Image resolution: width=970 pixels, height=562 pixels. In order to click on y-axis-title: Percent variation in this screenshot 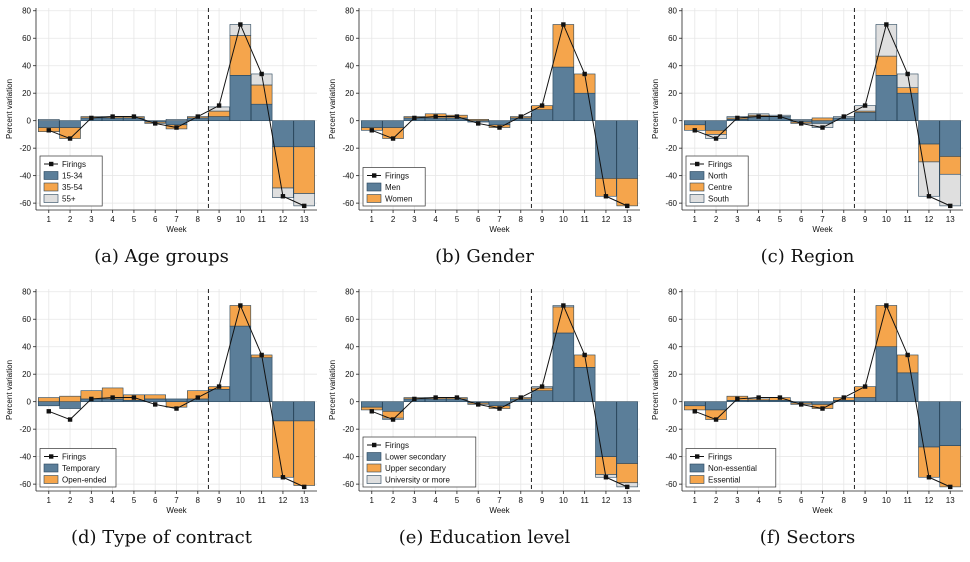, I will do `click(332, 390)`.